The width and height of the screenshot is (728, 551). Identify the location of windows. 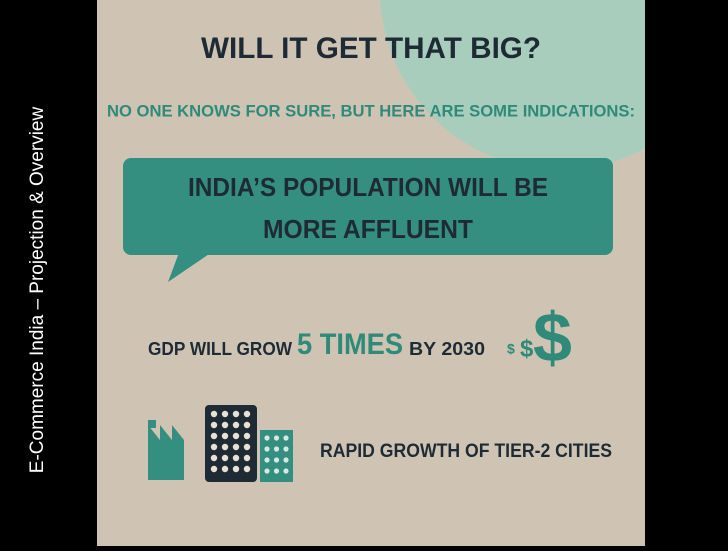
(249, 442).